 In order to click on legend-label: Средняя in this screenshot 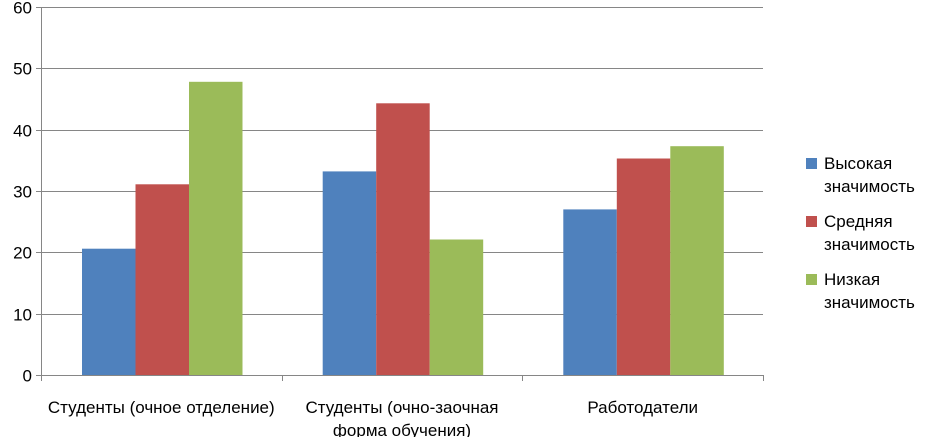, I will do `click(858, 221)`.